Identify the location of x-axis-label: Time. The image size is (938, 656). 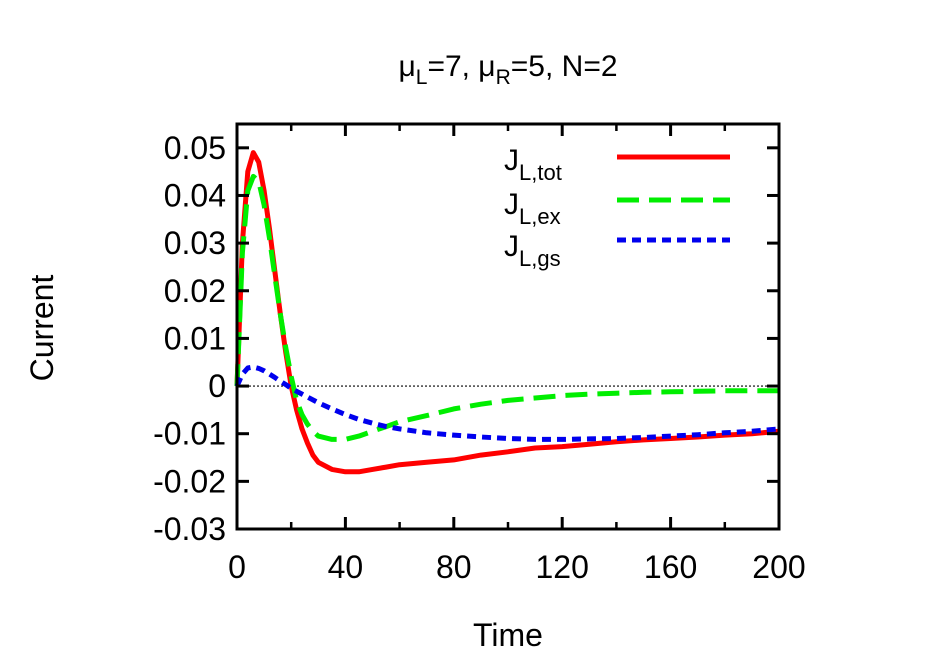
(508, 635).